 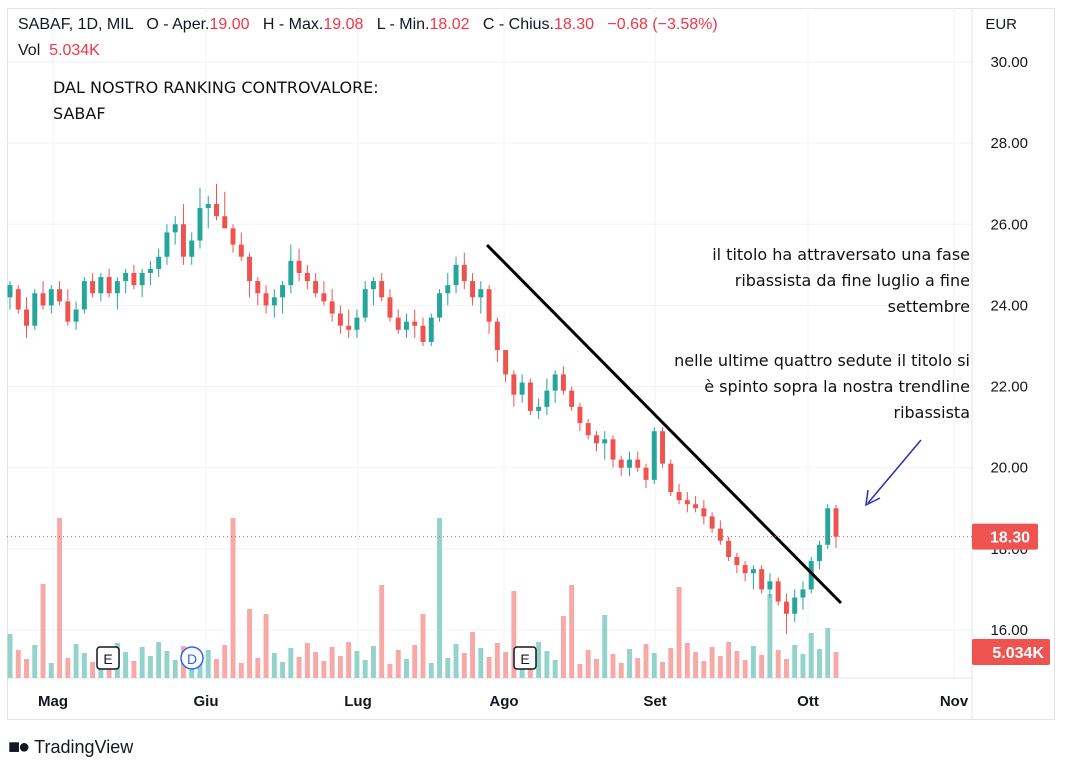 I want to click on breakout-line-1: nelle ultime quattro sedute il titolo si, so click(x=822, y=360).